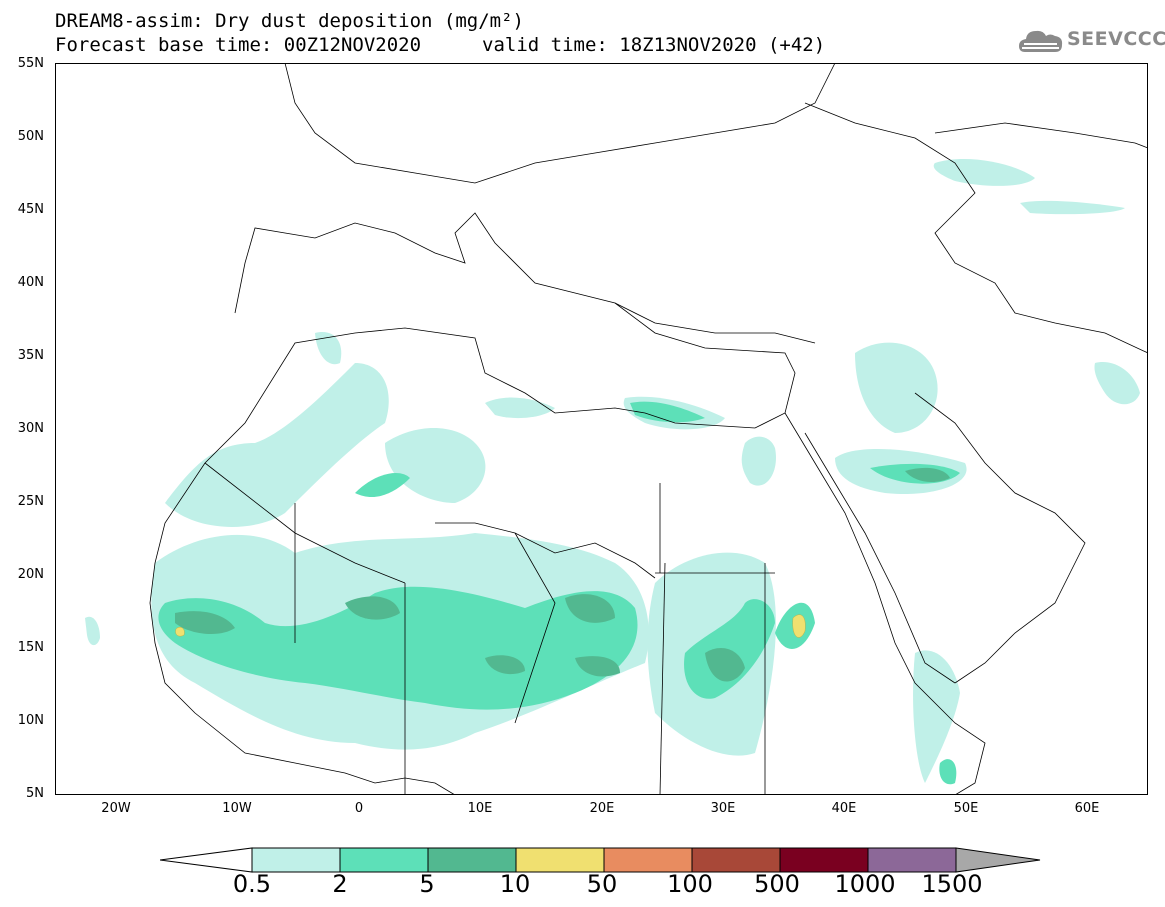 The height and width of the screenshot is (907, 1165). I want to click on colorbar-legend, so click(600, 860).